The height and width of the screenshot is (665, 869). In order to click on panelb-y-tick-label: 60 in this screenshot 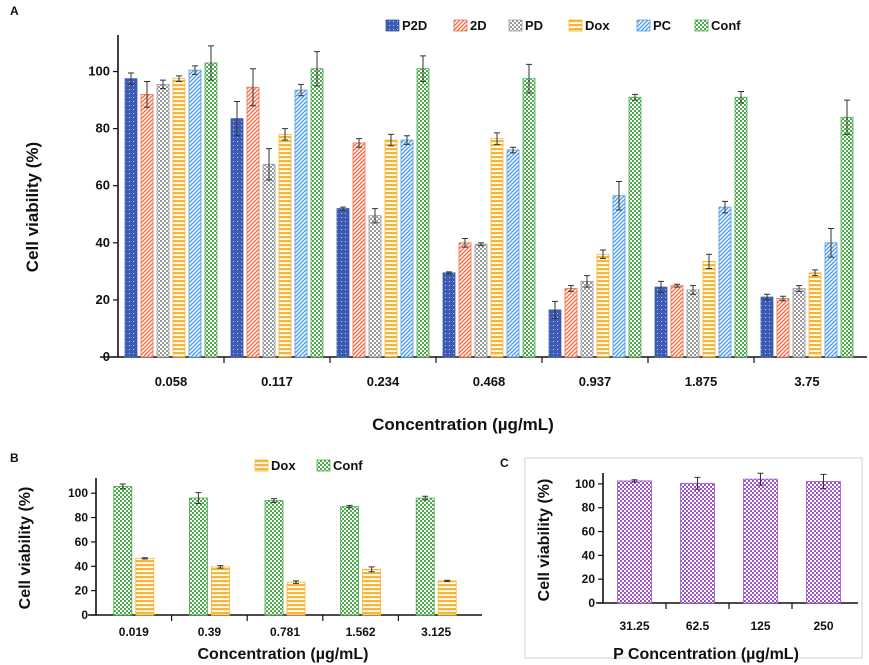, I will do `click(82, 542)`.